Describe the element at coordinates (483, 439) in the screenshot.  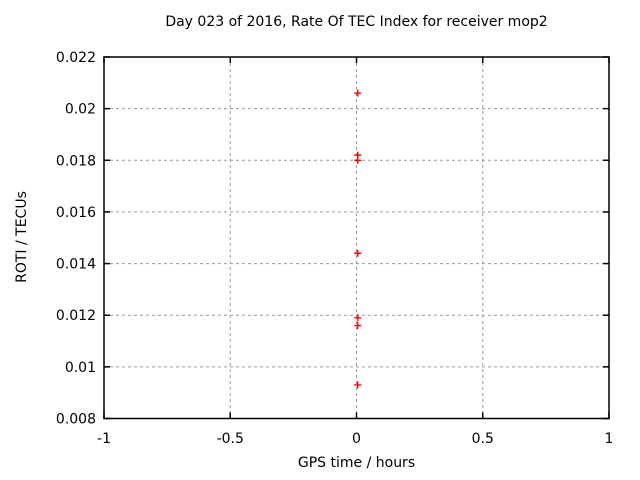
I see `x-tick-label: 0.5` at that location.